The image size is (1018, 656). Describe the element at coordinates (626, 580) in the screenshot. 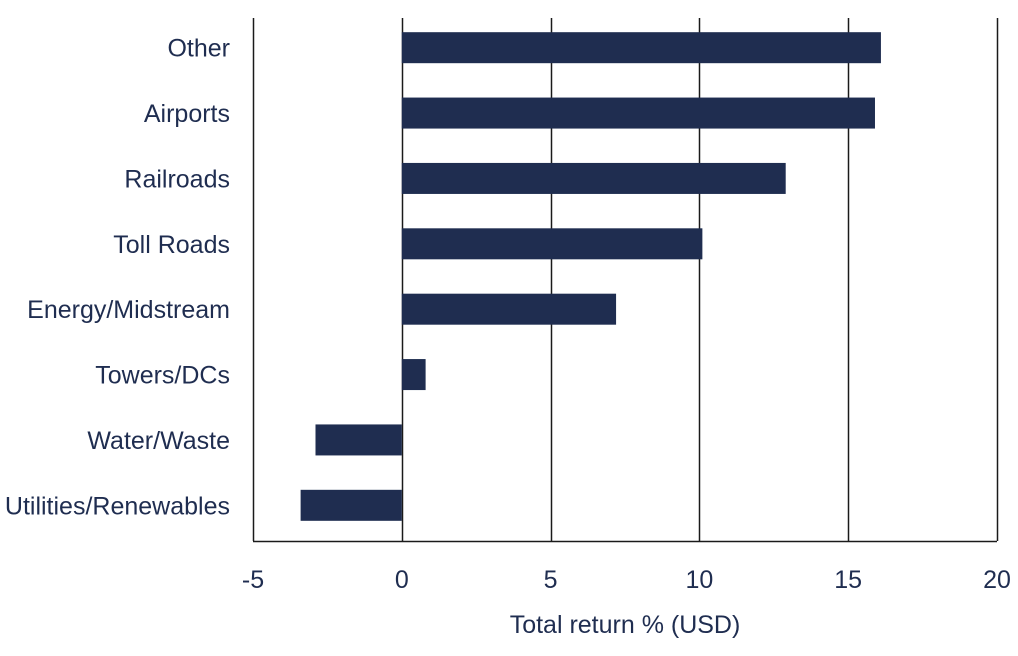

I see `x-tick-labels: -5 0 5 10 15 20` at that location.